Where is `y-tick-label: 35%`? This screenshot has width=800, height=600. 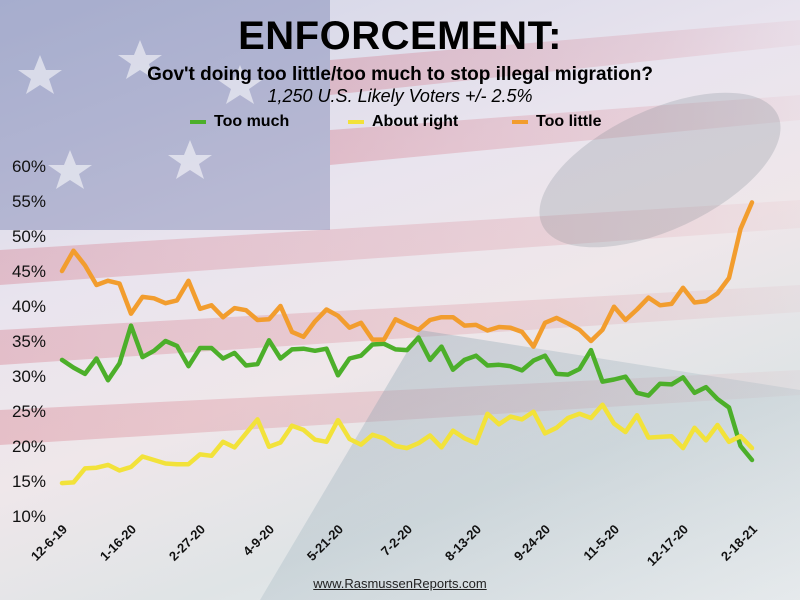
y-tick-label: 35% is located at coordinates (29, 341).